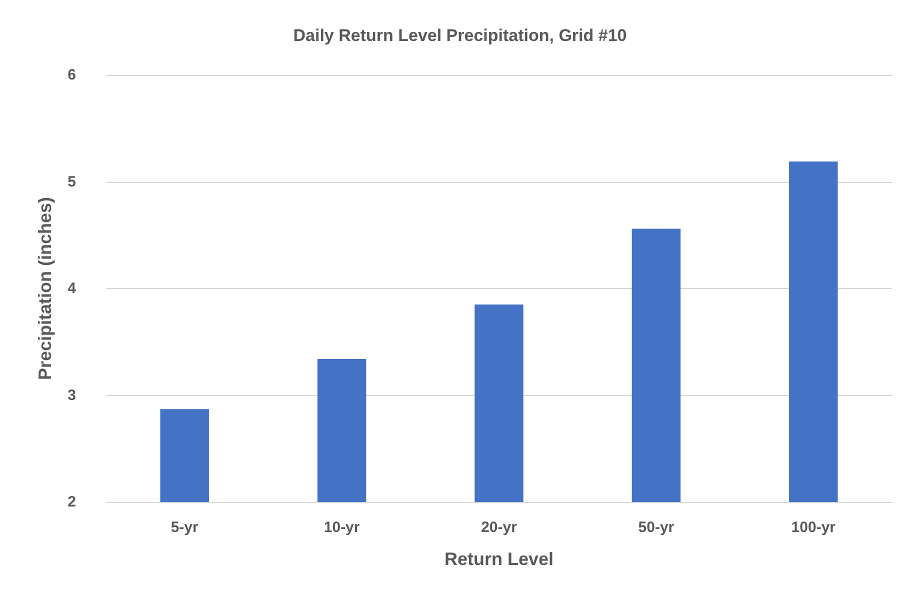 Image resolution: width=920 pixels, height=606 pixels. I want to click on x-tick-label: 100-yr, so click(813, 527).